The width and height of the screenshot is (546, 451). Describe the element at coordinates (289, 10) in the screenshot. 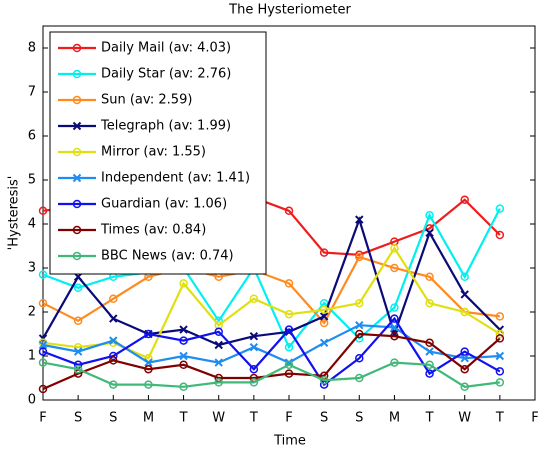

I see `chart-title: The Hysteriometer` at that location.